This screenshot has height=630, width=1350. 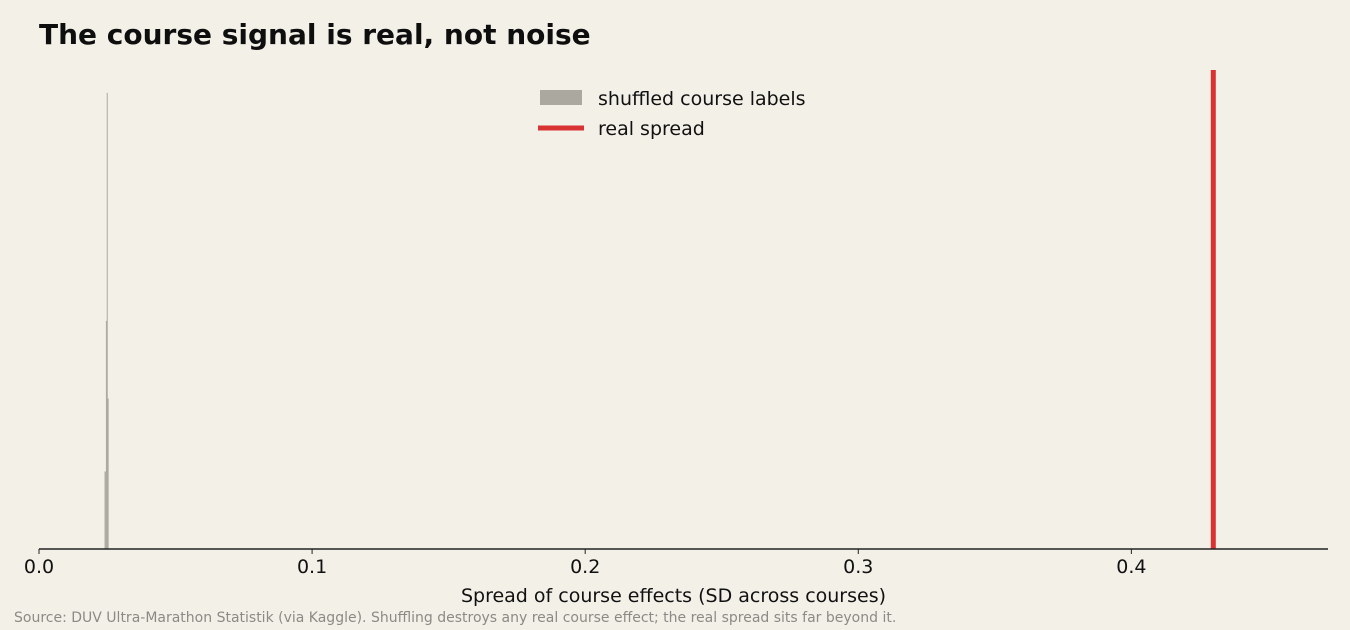 What do you see at coordinates (39, 567) in the screenshot?
I see `x-tick-label-0: 0.0` at bounding box center [39, 567].